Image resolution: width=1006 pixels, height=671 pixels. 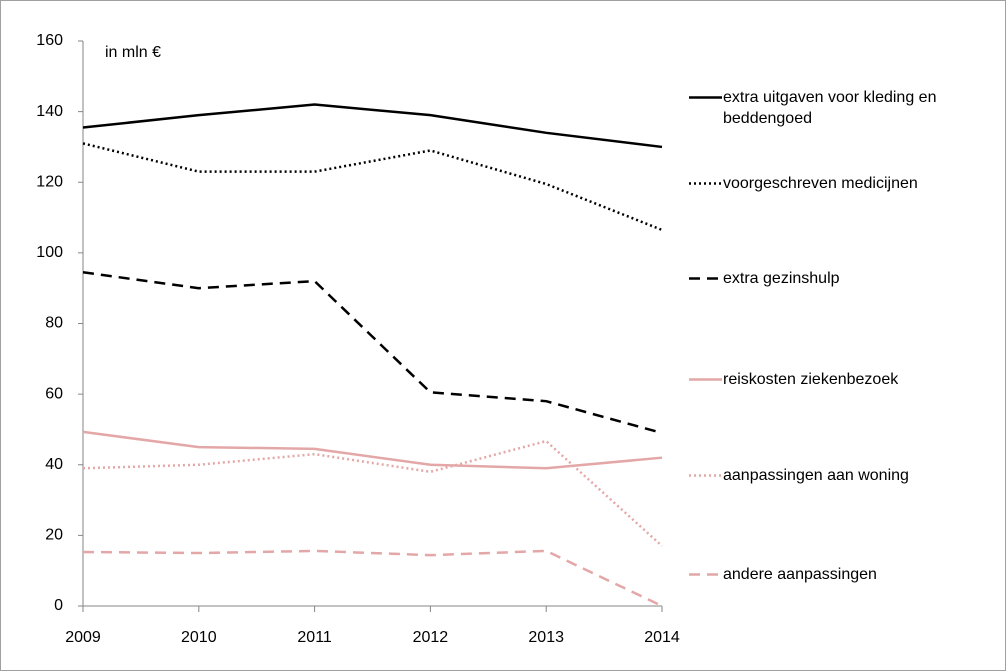 What do you see at coordinates (54, 464) in the screenshot?
I see `y-tick-label: 40` at bounding box center [54, 464].